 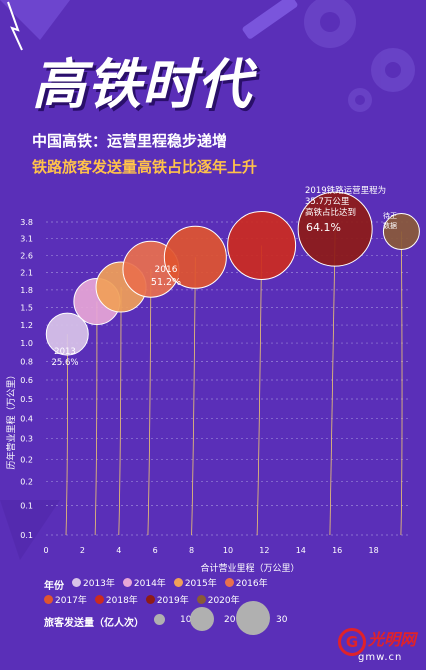 I want to click on size-legend-circle-small, so click(x=159, y=619).